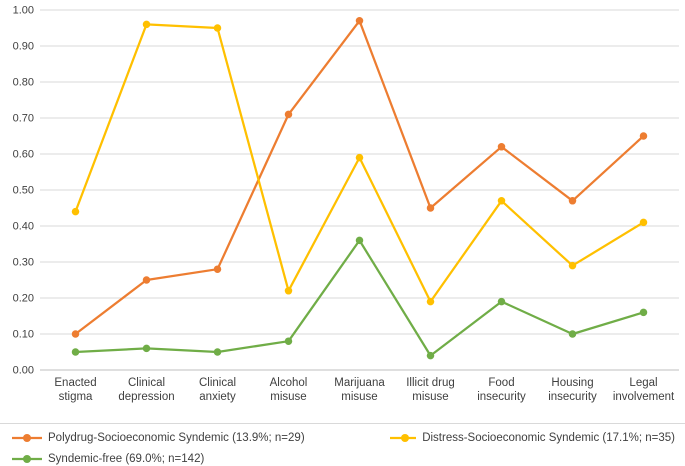  I want to click on legend-label: Syndemic-free (69.0%; n=142), so click(126, 459).